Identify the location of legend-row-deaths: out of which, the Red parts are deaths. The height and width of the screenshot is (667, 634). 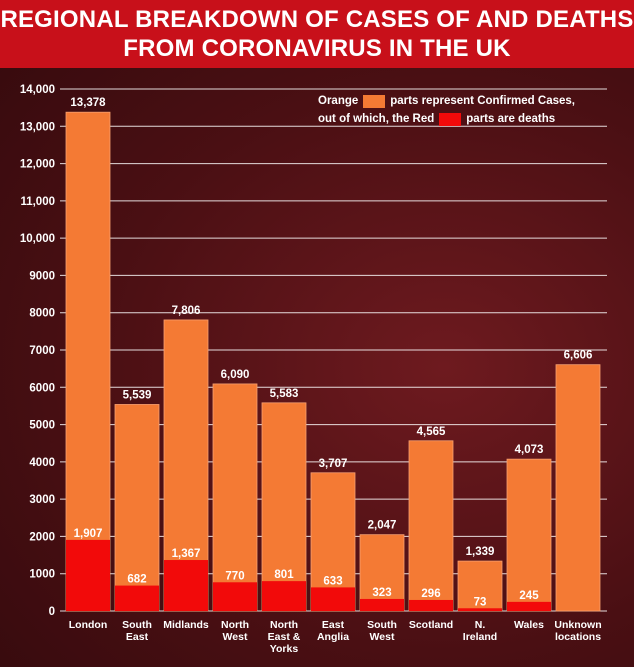
(468, 119).